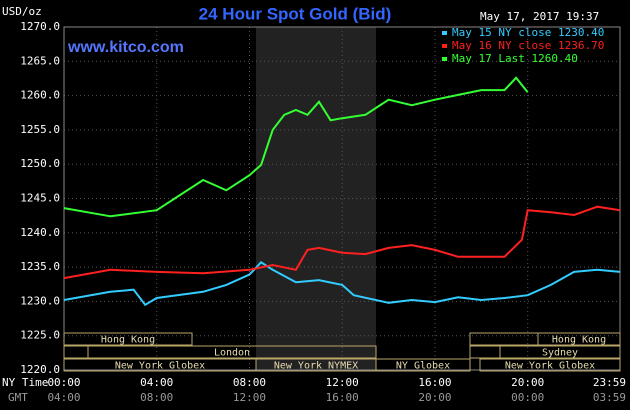  I want to click on y-tick-label: 1250.0, so click(40, 163).